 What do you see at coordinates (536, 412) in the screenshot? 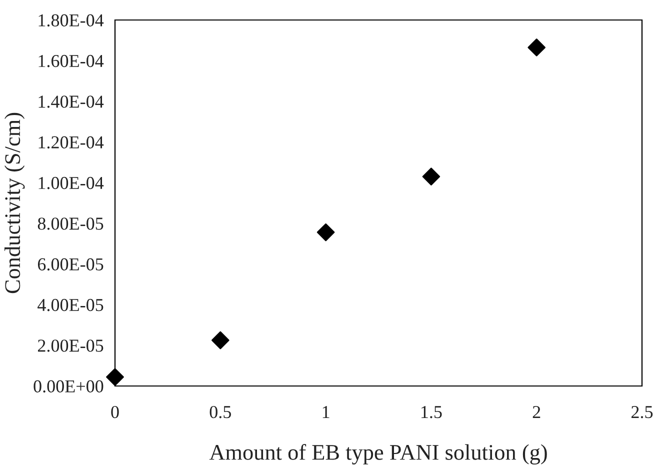
I see `x-tick-label: 2` at bounding box center [536, 412].